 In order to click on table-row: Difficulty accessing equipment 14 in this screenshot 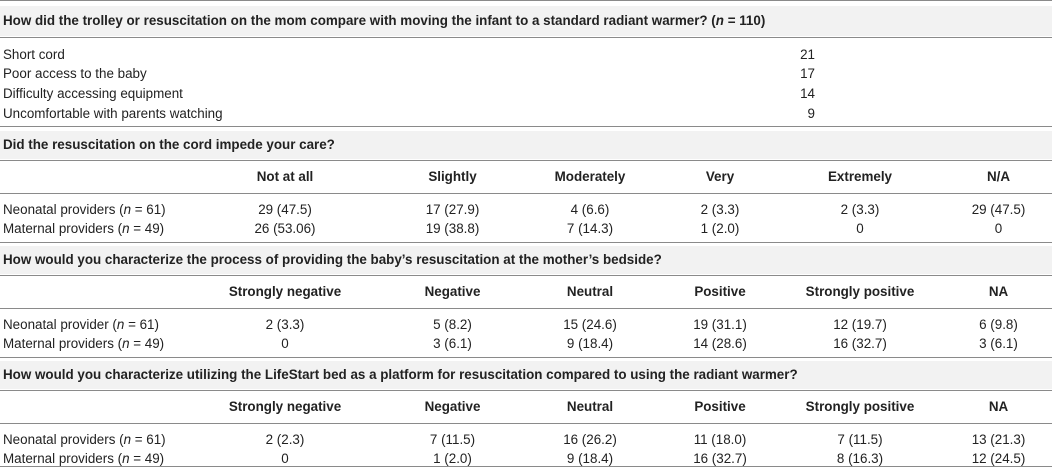, I will do `click(526, 94)`.